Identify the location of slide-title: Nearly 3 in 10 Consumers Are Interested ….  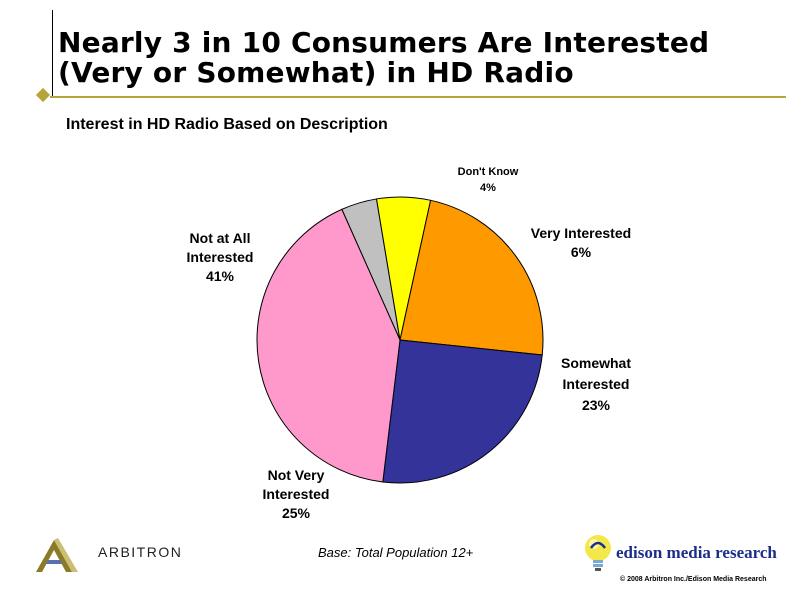
(418, 58).